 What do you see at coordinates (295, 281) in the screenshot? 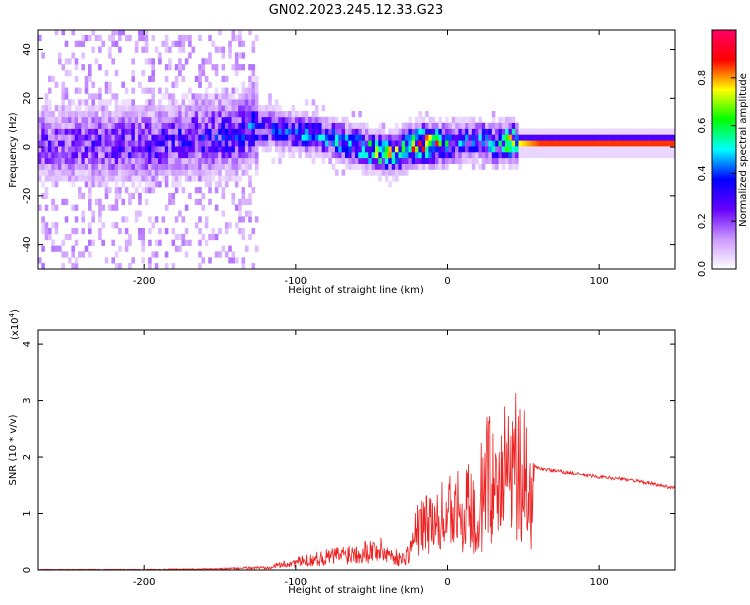
I see `spectrogram-x-tick-label: -100` at bounding box center [295, 281].